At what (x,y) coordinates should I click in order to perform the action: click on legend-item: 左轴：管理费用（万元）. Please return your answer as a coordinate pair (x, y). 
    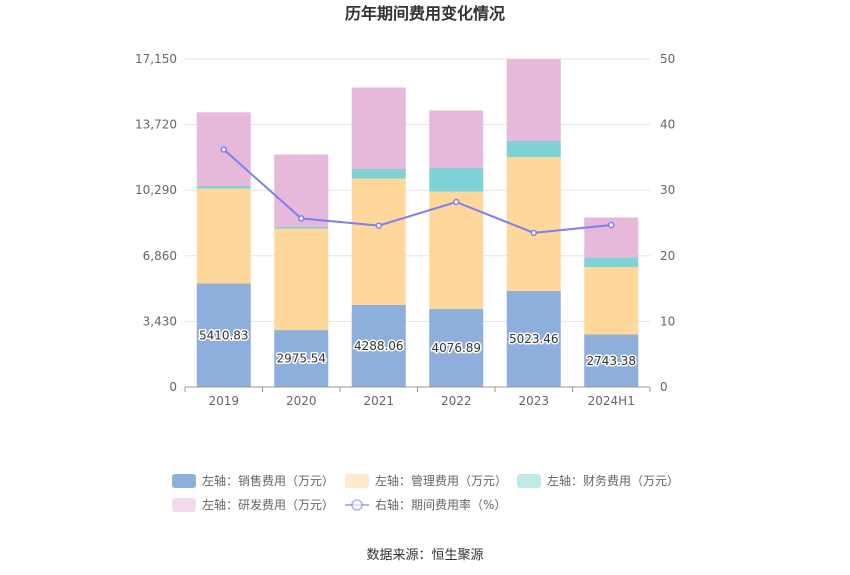
    Looking at the image, I should click on (426, 480).